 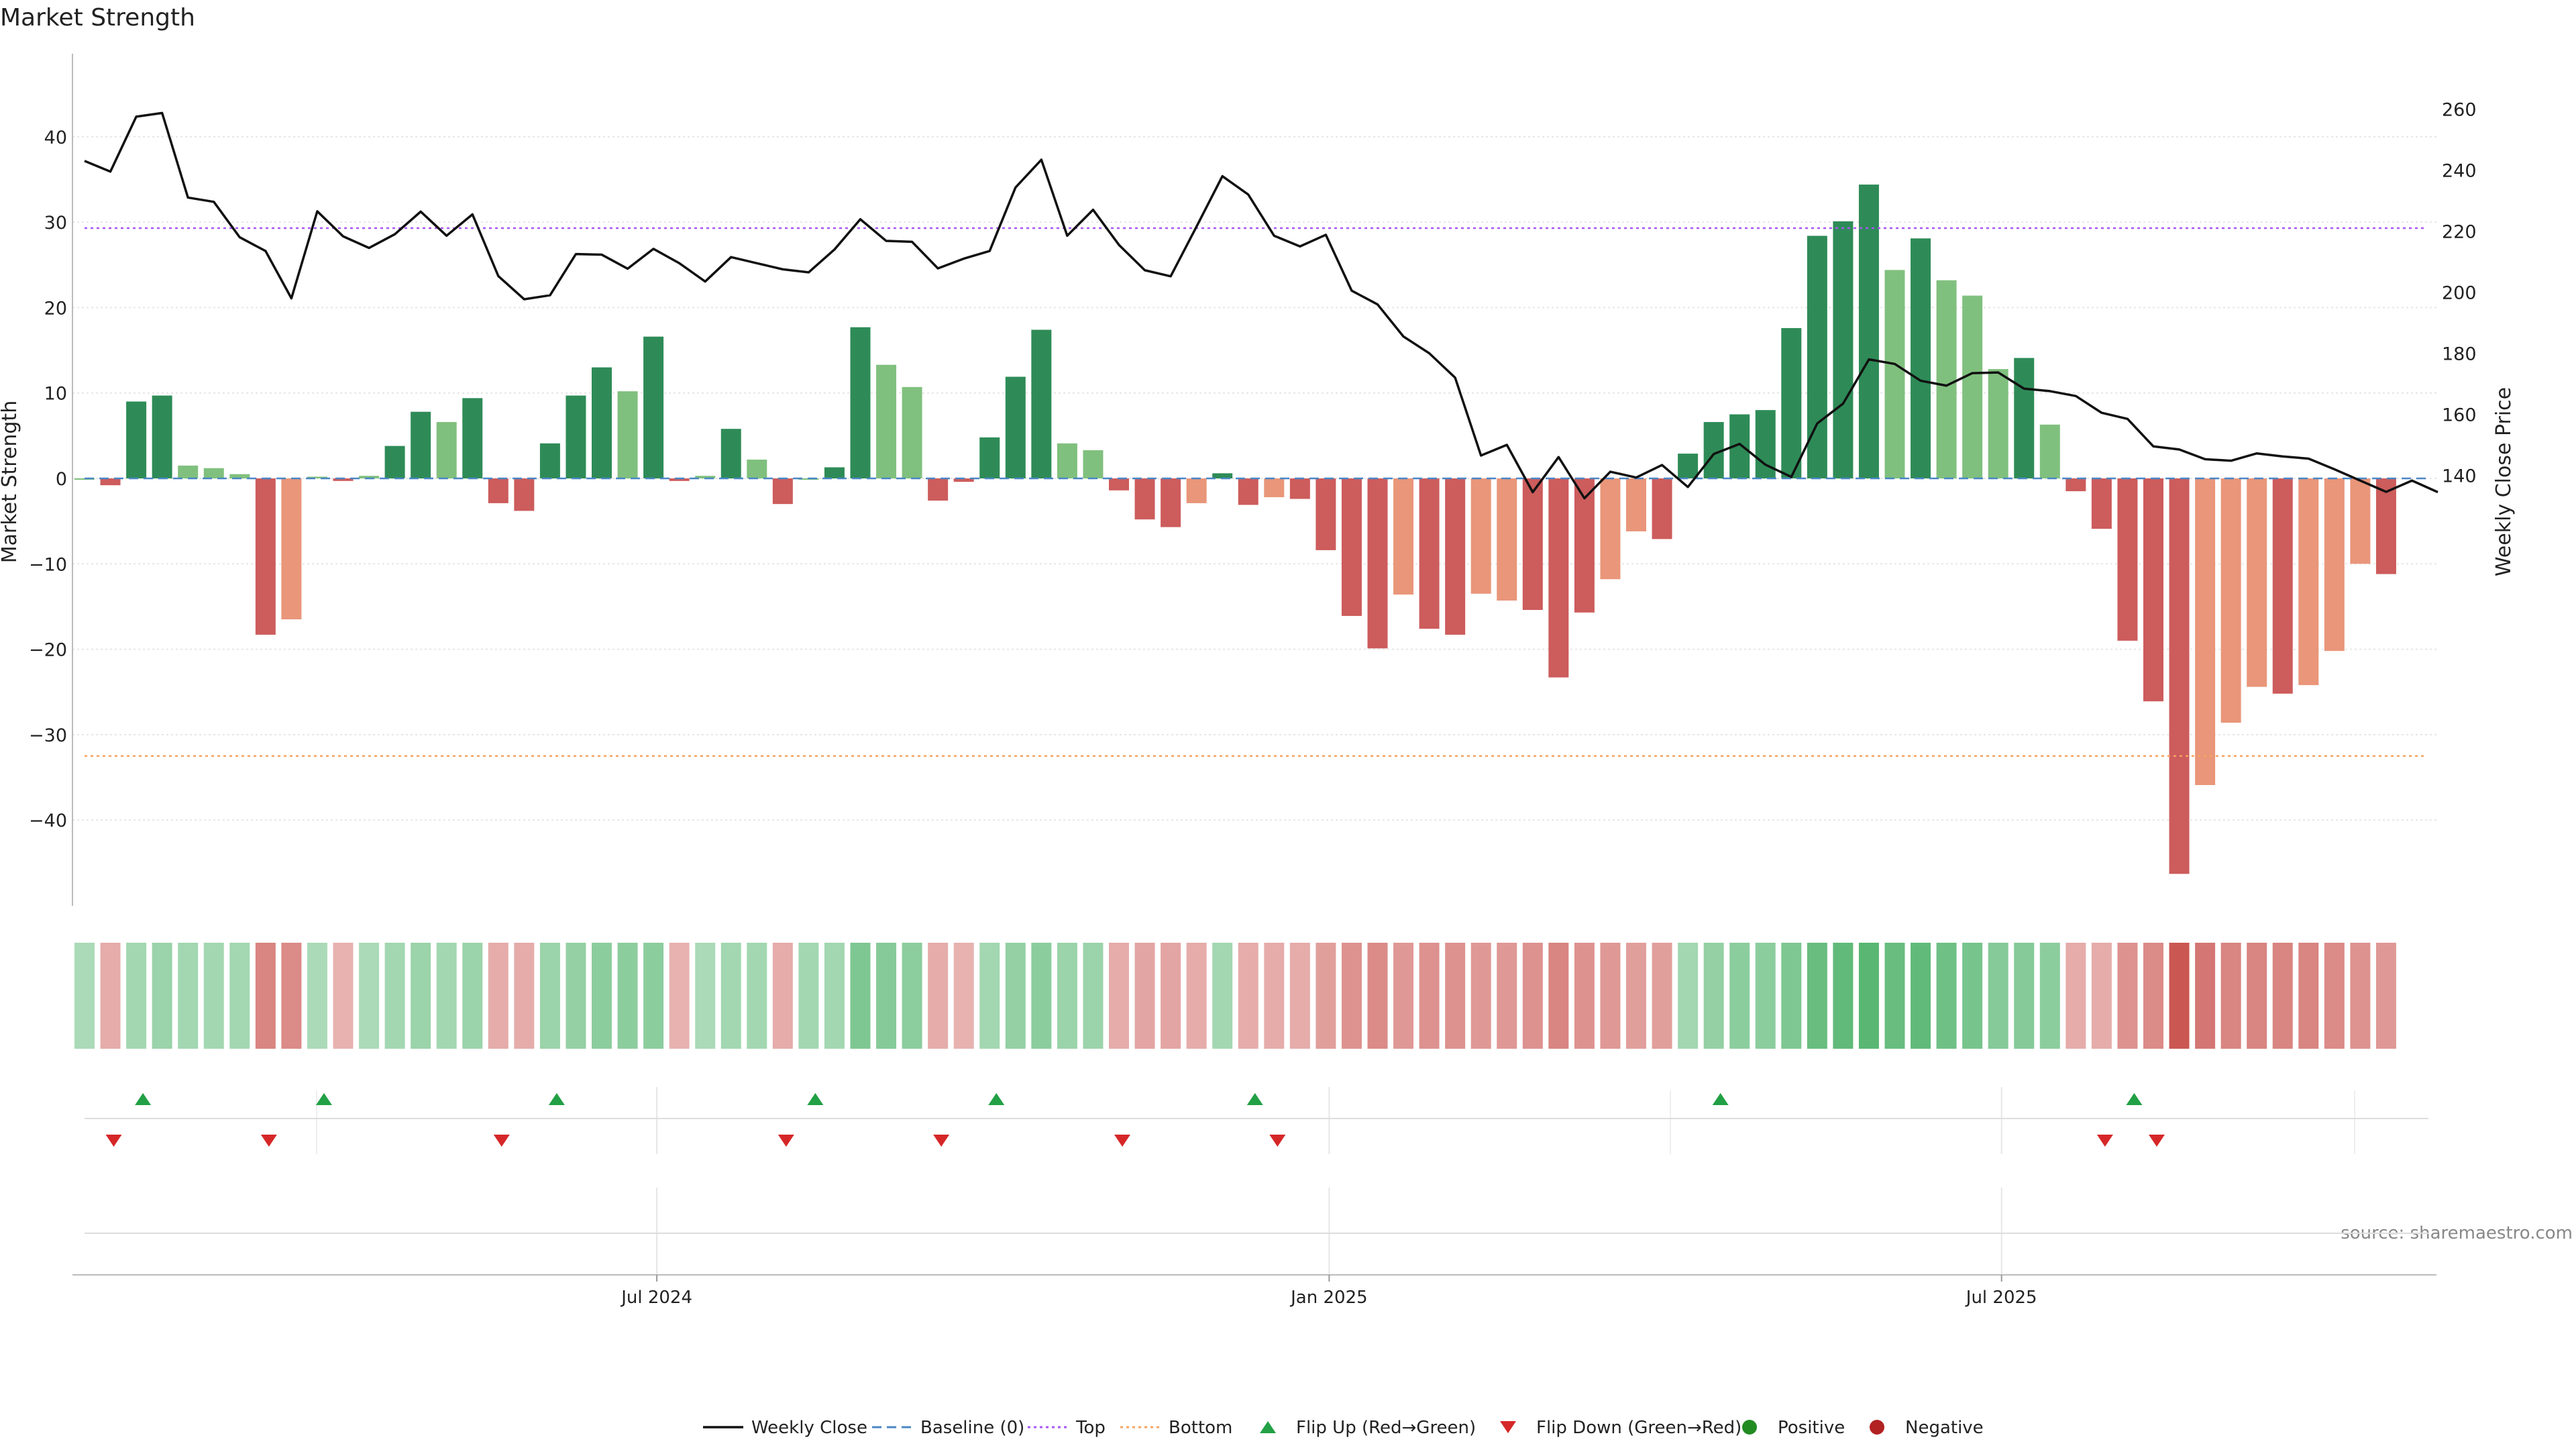 I want to click on legend-swatch-flip-down, so click(x=1508, y=1427).